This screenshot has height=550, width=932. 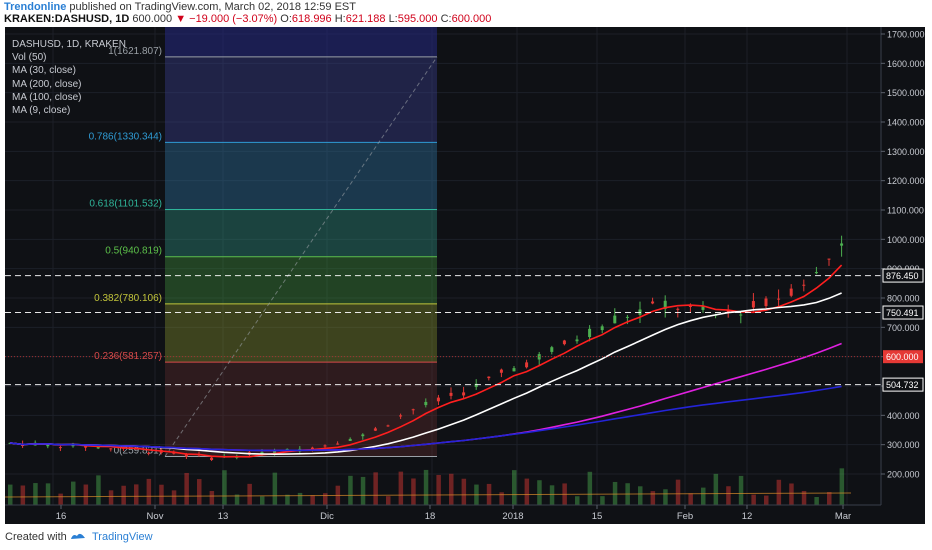 I want to click on indicator-vol: Vol (50), so click(x=29, y=58).